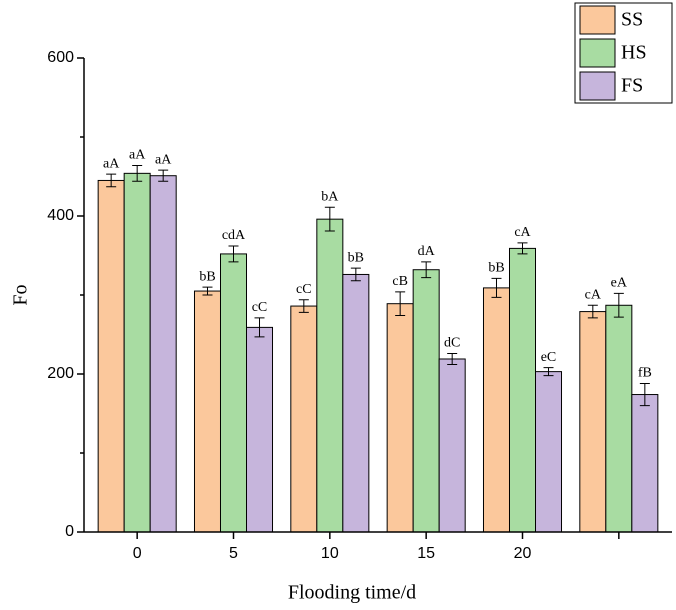 The image size is (676, 610). Describe the element at coordinates (137, 553) in the screenshot. I see `x-tick-label: 0` at that location.